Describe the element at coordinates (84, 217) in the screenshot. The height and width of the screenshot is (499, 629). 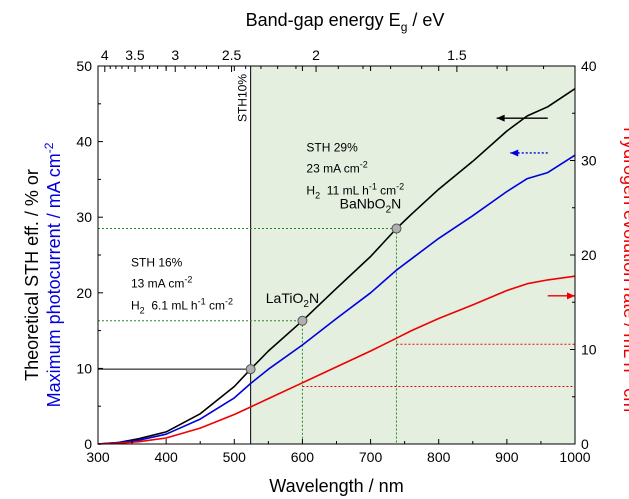
I see `left-tick-label-30: 30` at that location.